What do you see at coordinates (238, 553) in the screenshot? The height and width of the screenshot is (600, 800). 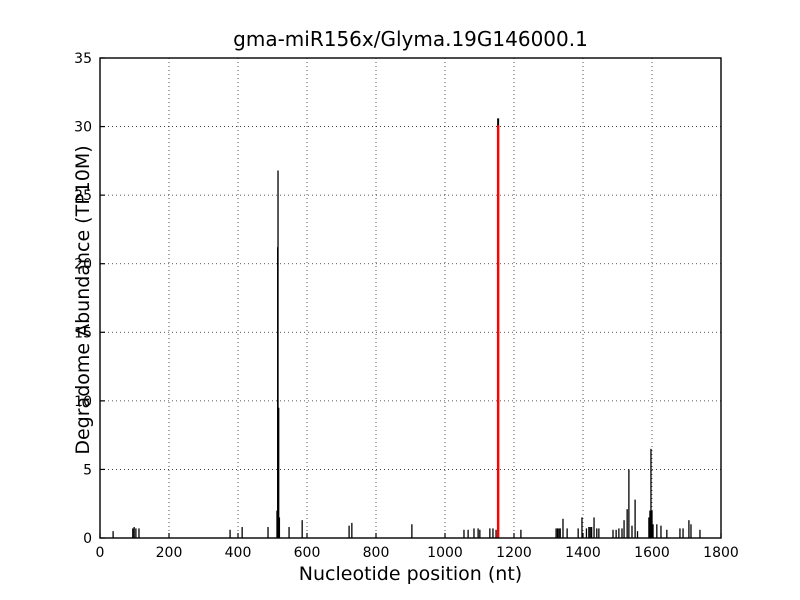 I see `x-tick-label: 400` at bounding box center [238, 553].